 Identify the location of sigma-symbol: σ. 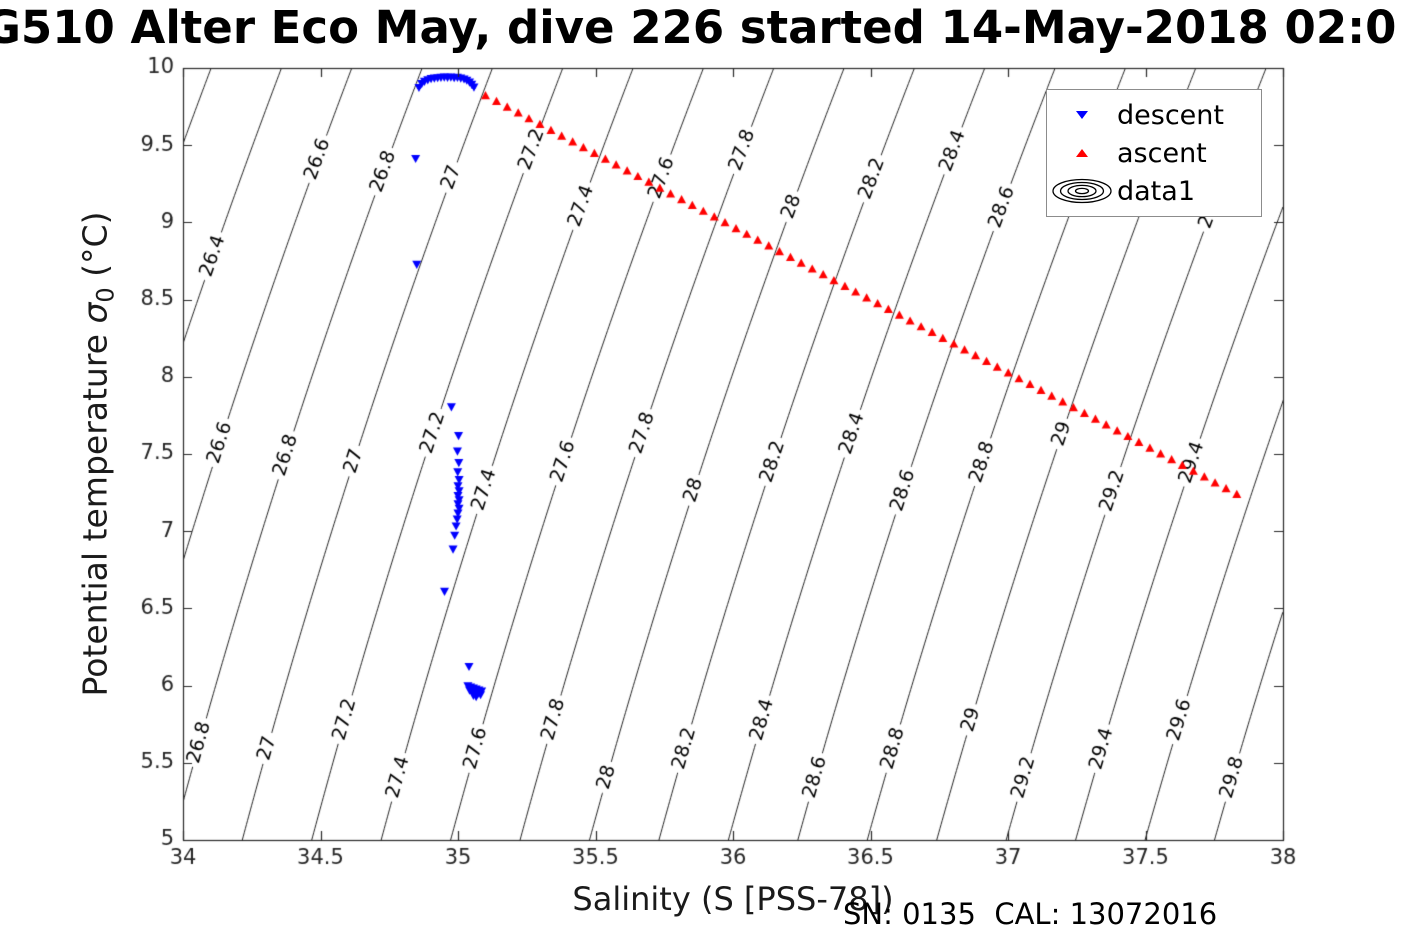
(95, 313).